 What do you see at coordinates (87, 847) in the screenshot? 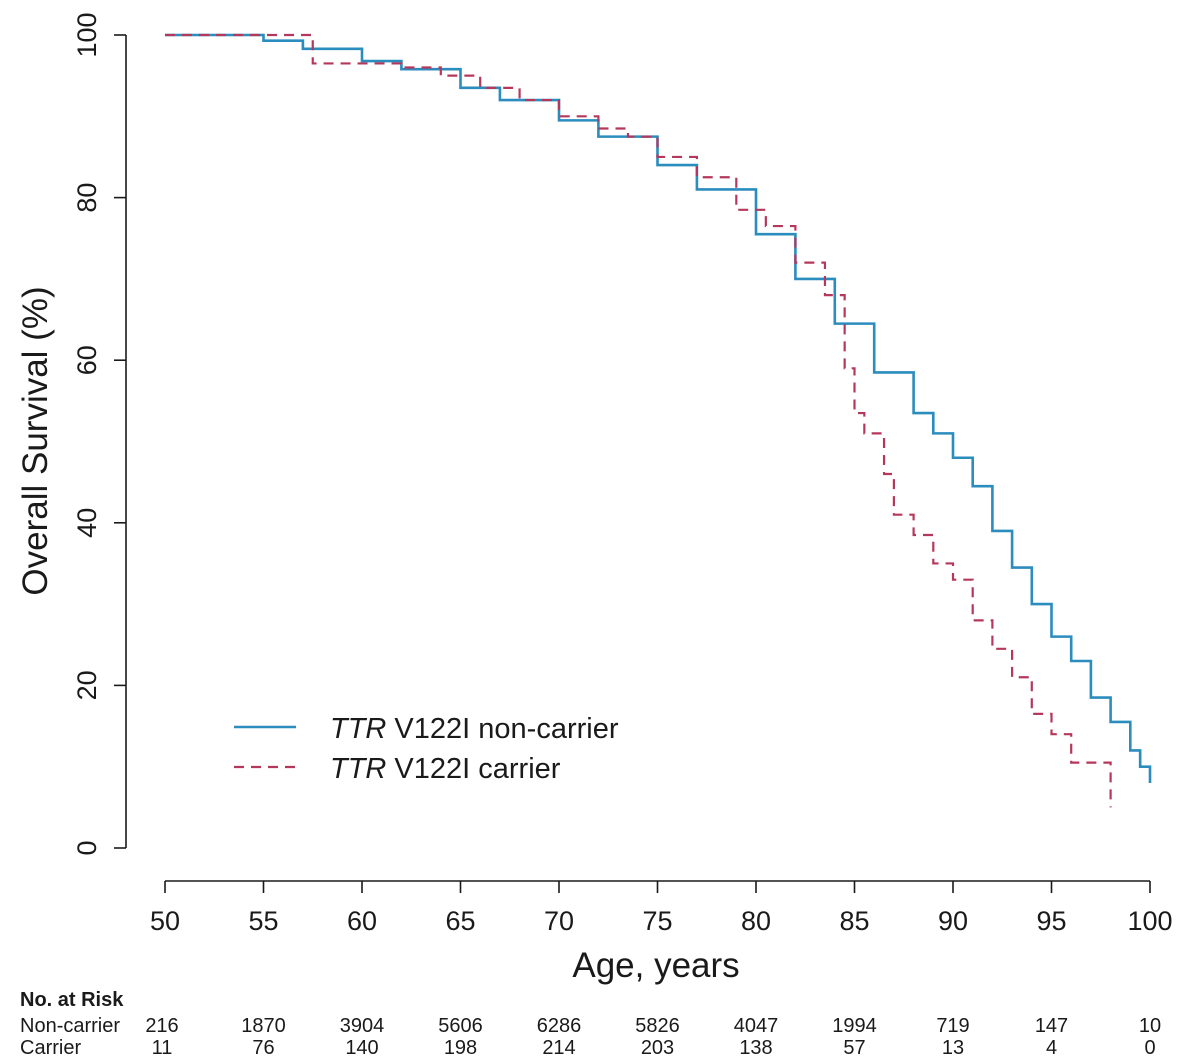
I see `y-tick-label-0: 0` at bounding box center [87, 847].